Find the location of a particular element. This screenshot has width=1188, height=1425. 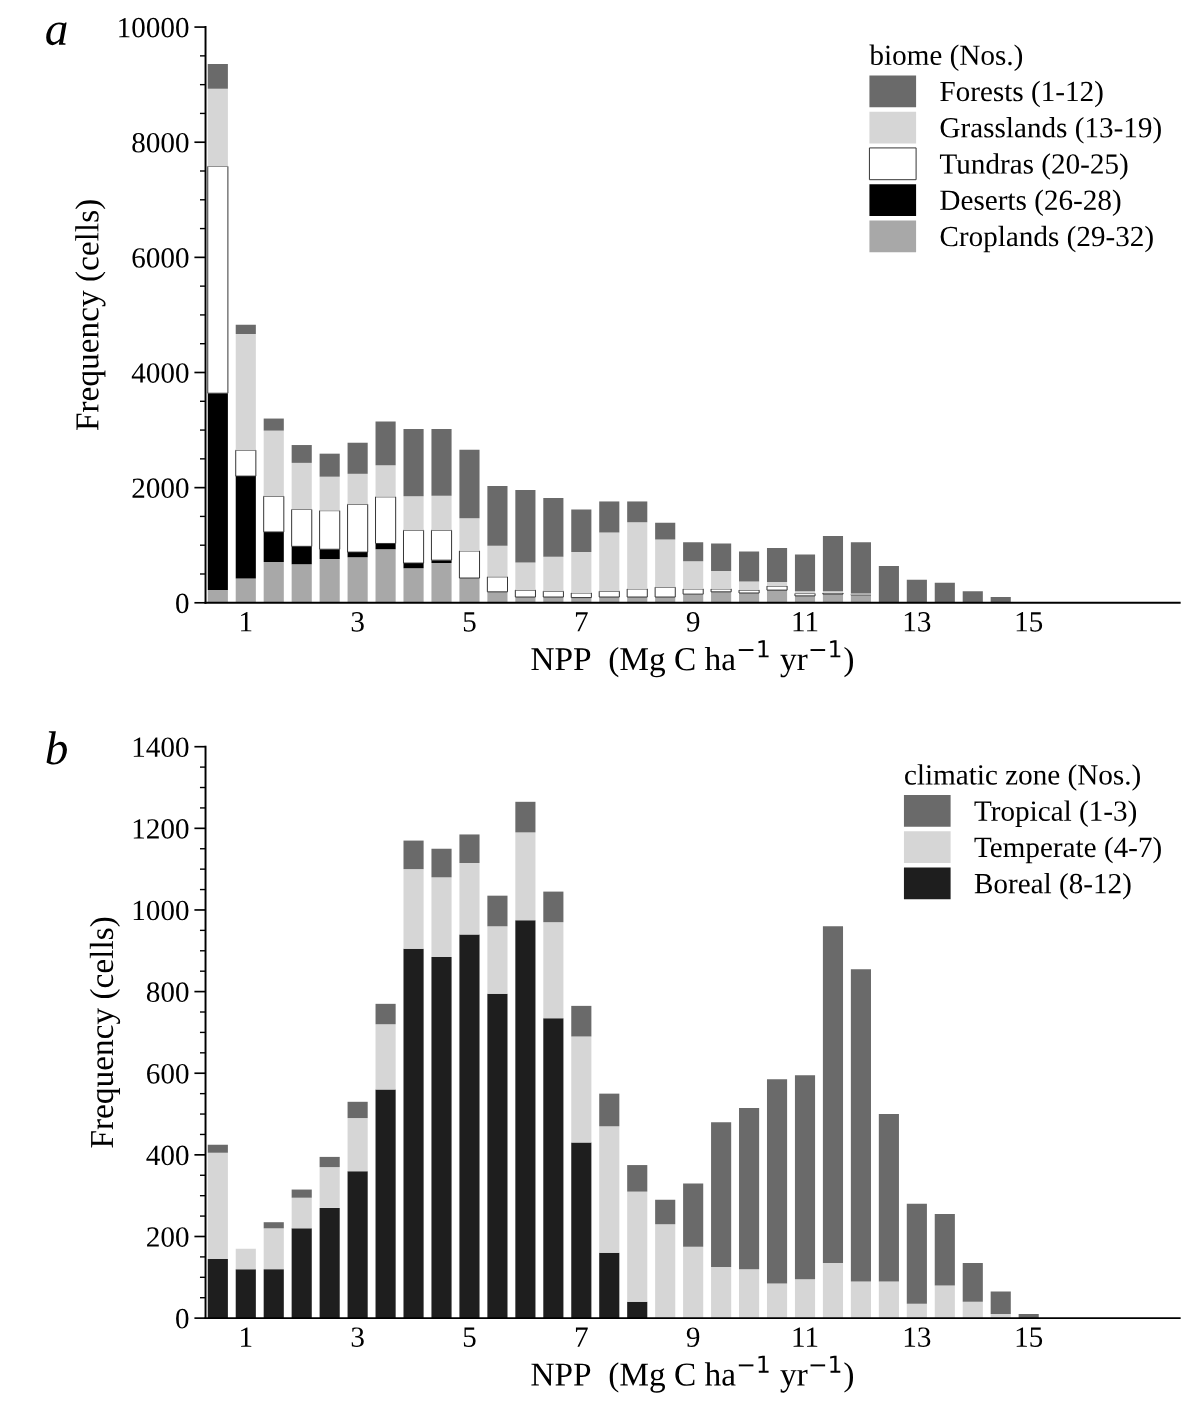

legend-label: Temperate (4-7) is located at coordinates (1067, 850).